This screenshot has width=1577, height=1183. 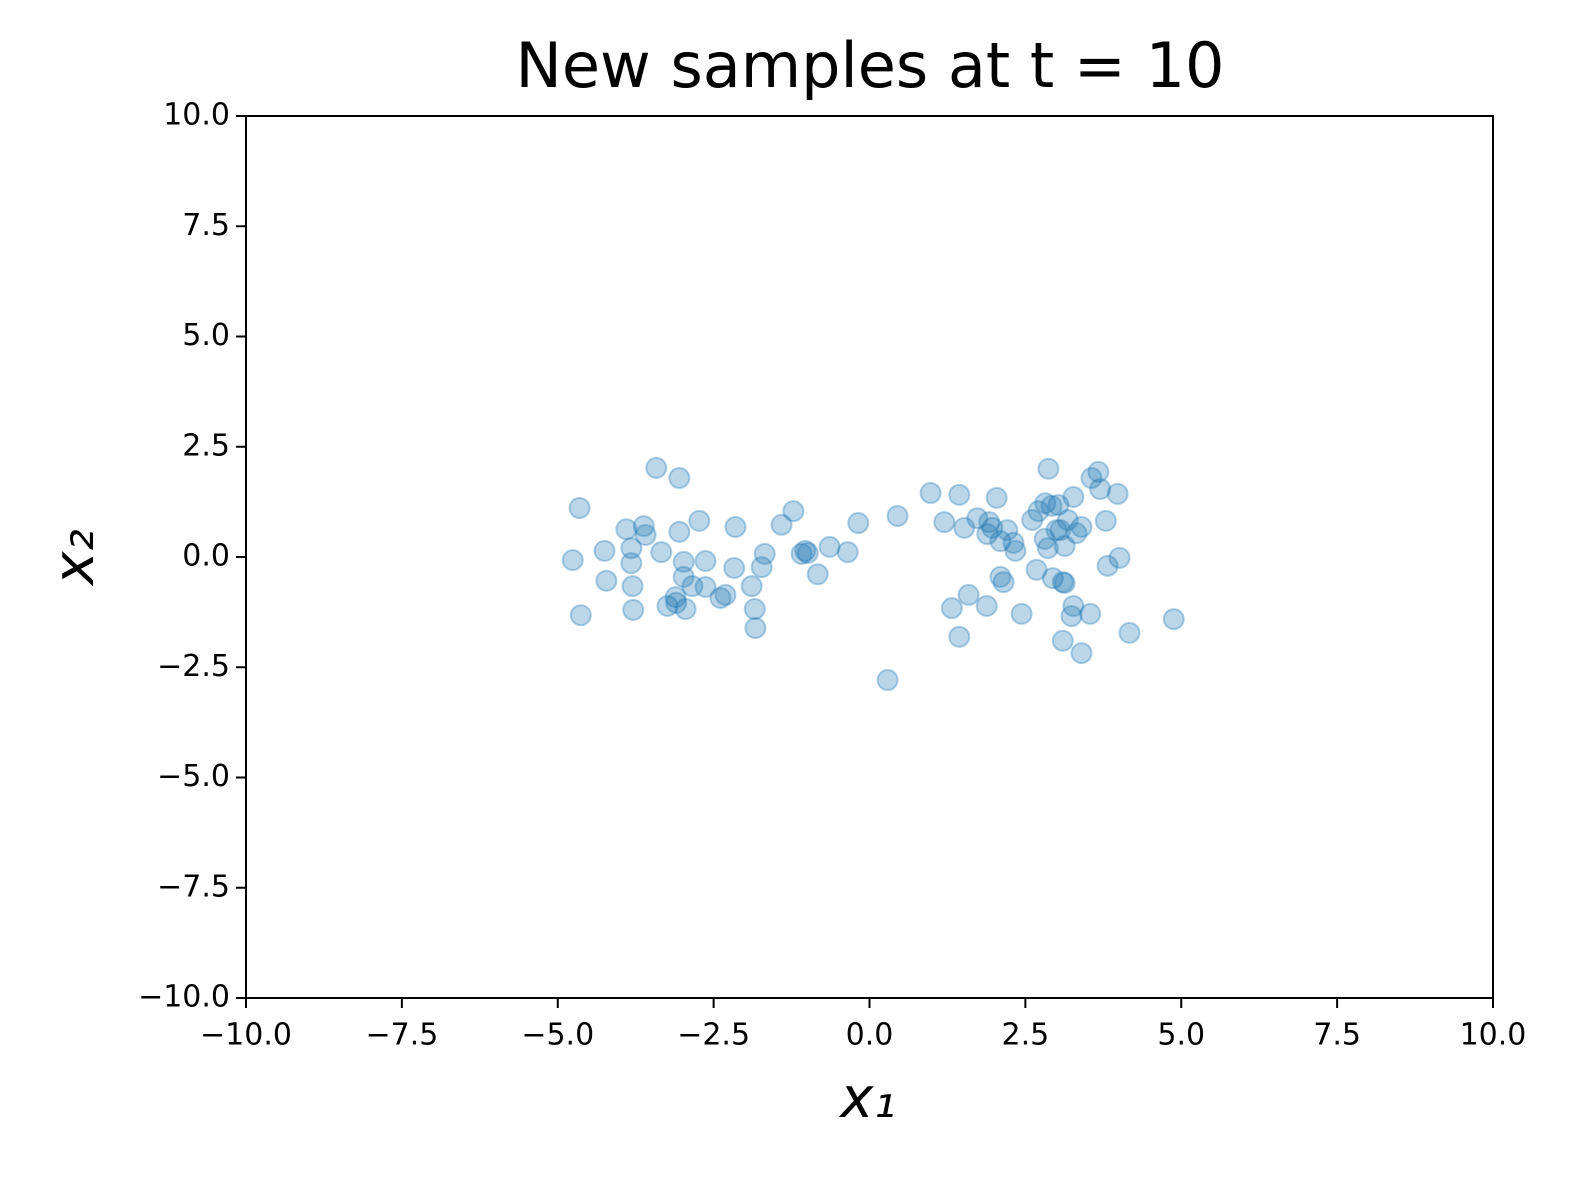 What do you see at coordinates (206, 445) in the screenshot?
I see `y-tick-label: 2.5` at bounding box center [206, 445].